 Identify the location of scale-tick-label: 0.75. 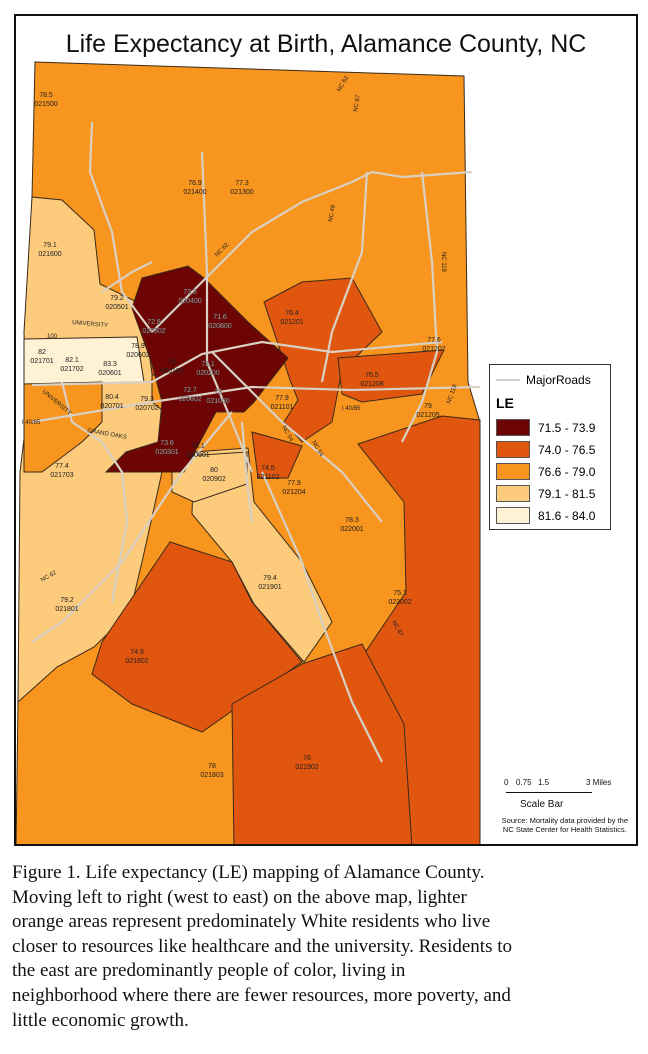
(524, 782).